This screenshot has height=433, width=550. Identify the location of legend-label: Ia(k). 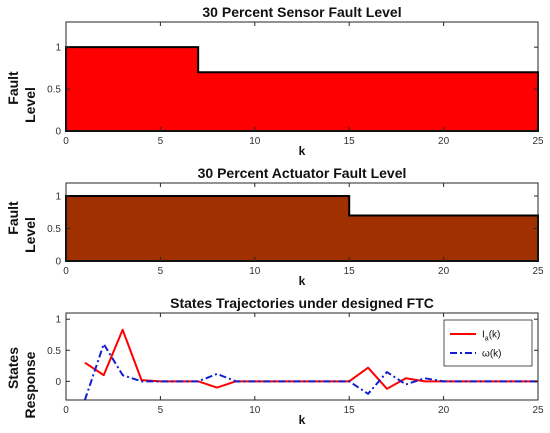
(491, 336).